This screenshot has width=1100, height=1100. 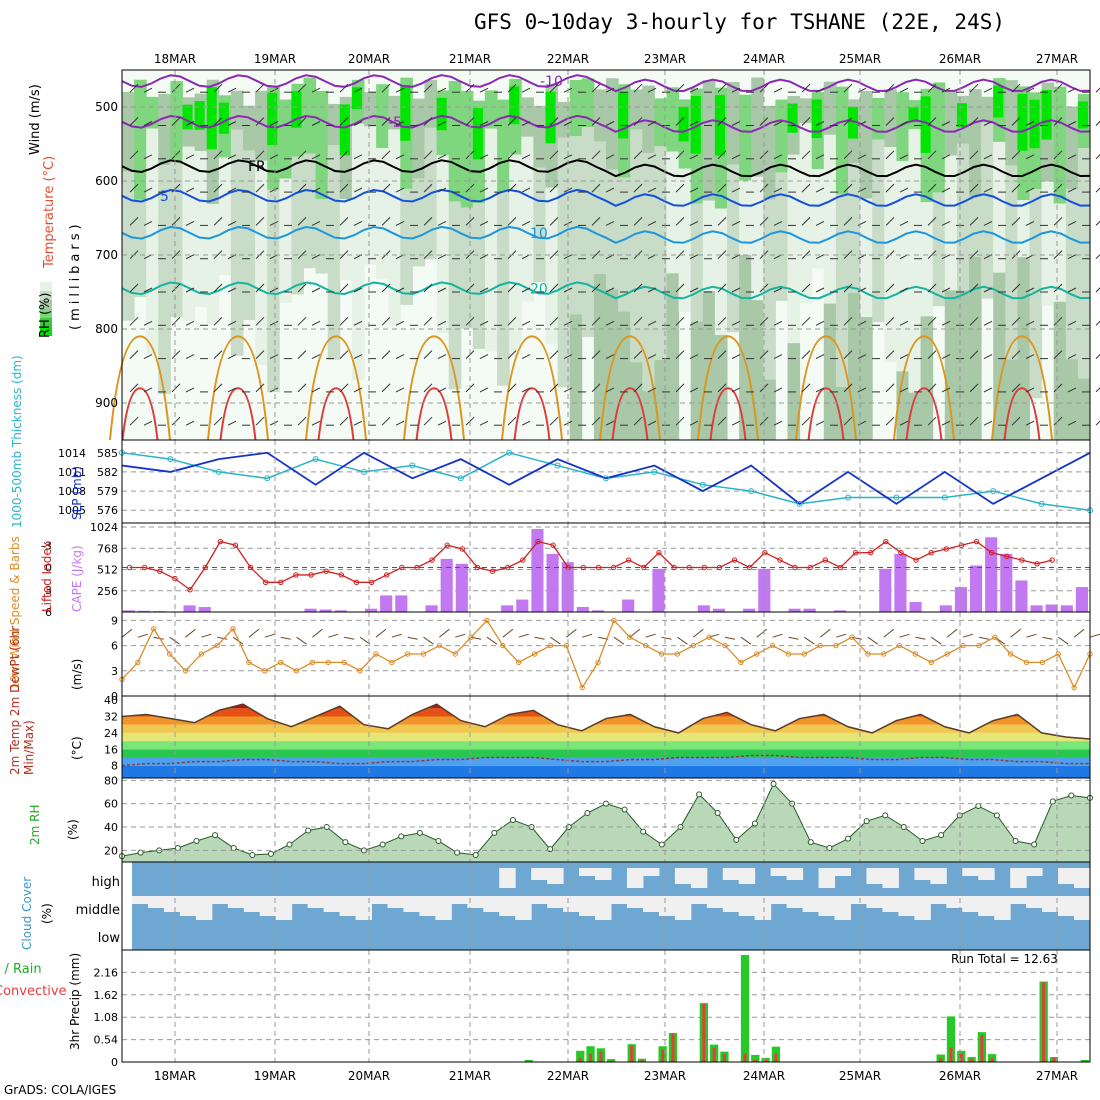 I want to click on precip-total-bar, so click(x=580, y=1056).